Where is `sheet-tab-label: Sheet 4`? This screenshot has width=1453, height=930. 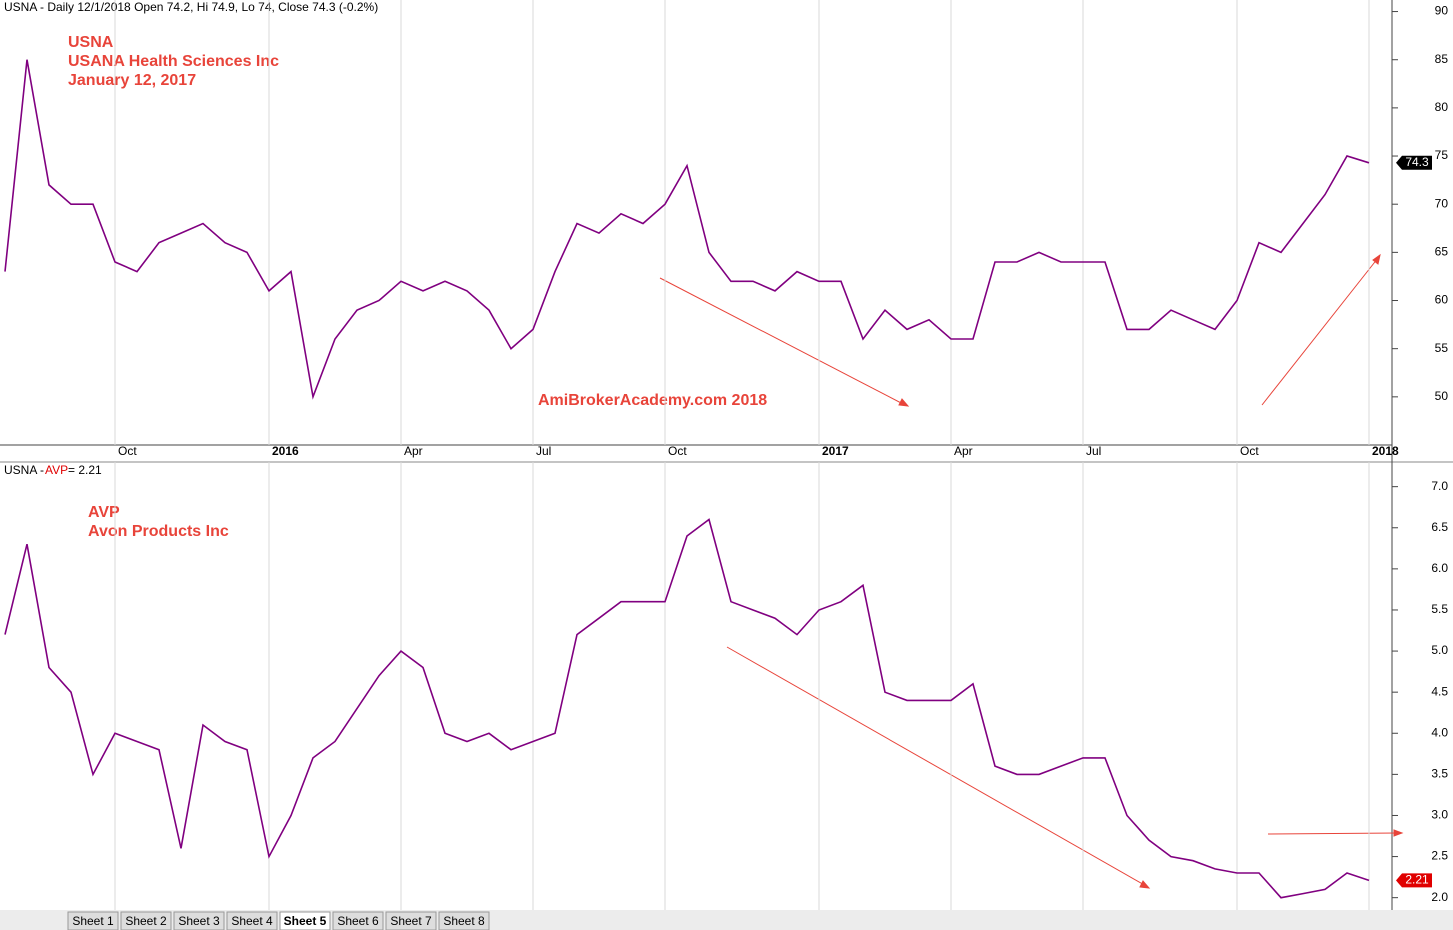
sheet-tab-label: Sheet 4 is located at coordinates (252, 921).